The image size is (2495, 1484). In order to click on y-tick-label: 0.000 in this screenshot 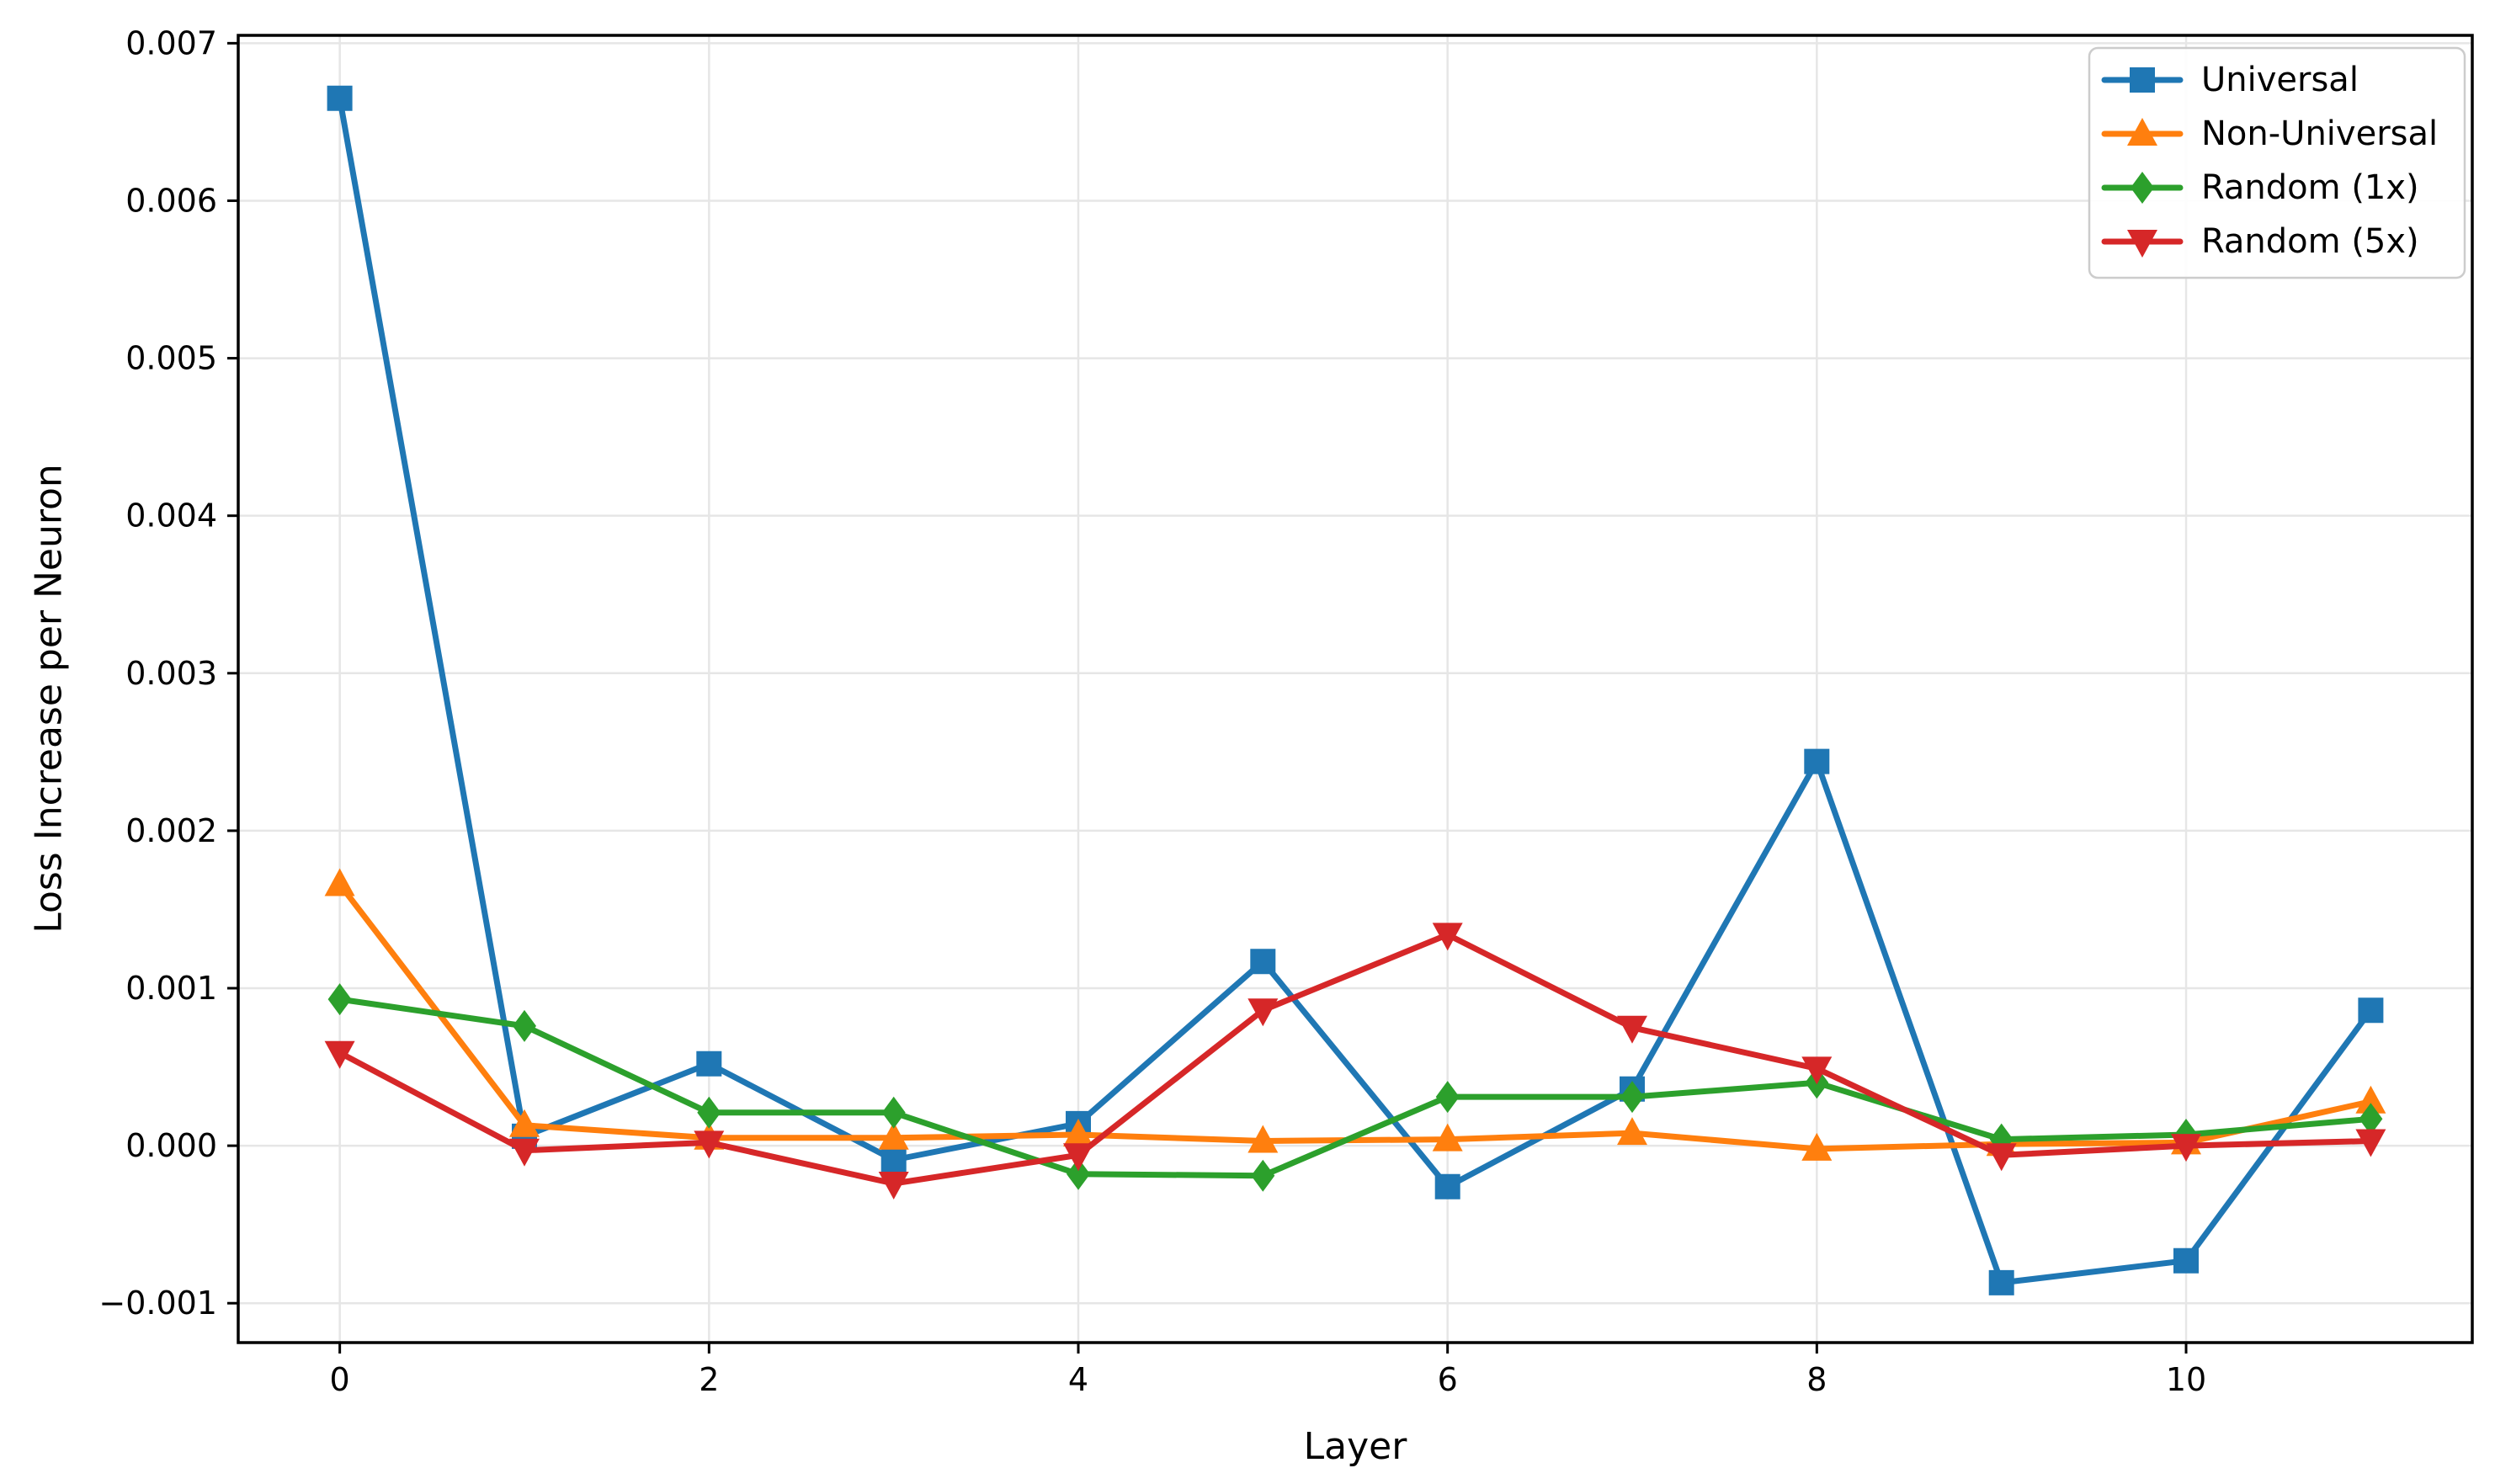, I will do `click(171, 1145)`.